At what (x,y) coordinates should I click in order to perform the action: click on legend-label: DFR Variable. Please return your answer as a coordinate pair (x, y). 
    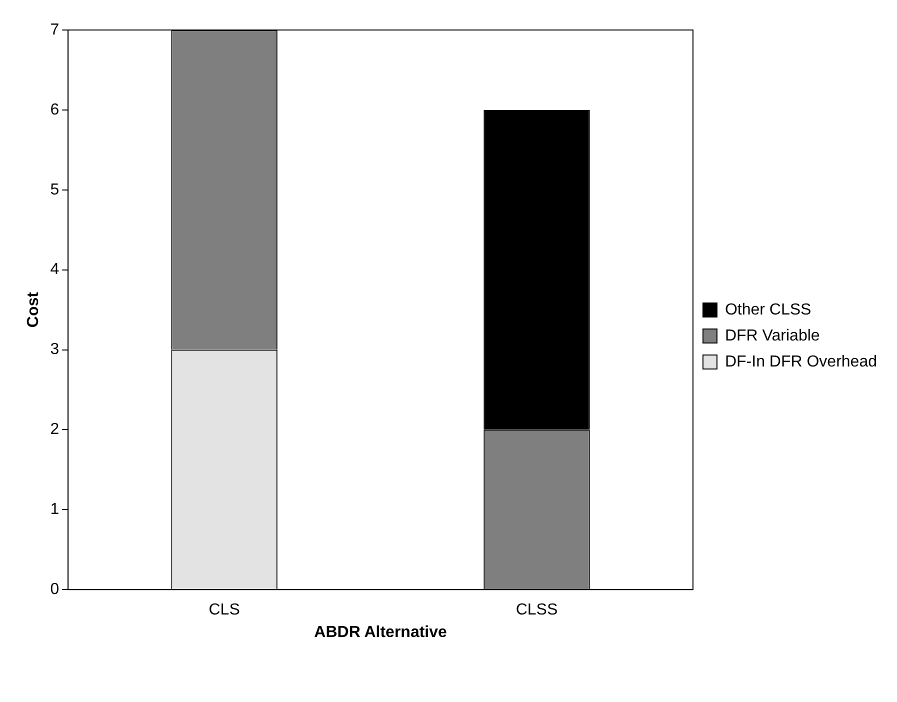
    Looking at the image, I should click on (772, 335).